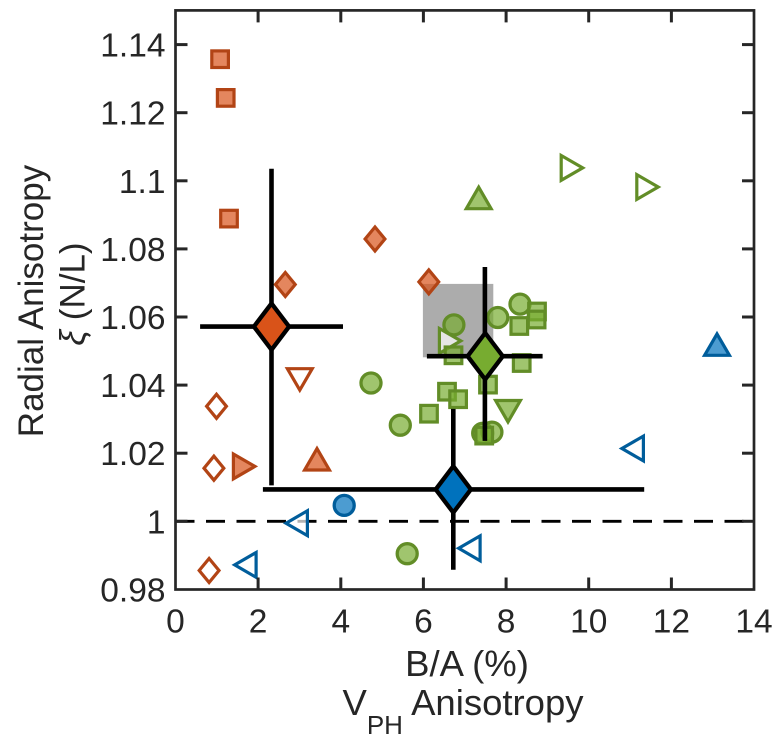 This screenshot has width=780, height=756. Describe the element at coordinates (588, 622) in the screenshot. I see `svg-text: 10` at that location.